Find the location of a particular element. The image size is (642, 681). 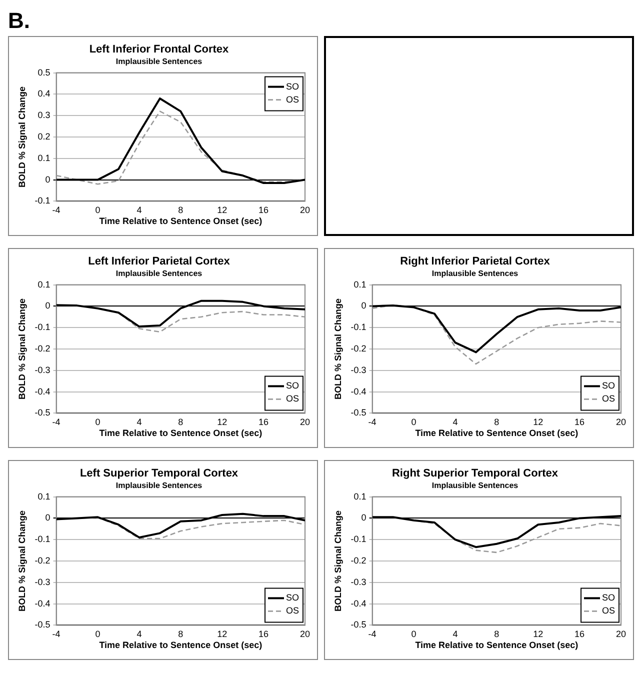

chart-title: Left Inferior Parietal Cortex is located at coordinates (159, 262).